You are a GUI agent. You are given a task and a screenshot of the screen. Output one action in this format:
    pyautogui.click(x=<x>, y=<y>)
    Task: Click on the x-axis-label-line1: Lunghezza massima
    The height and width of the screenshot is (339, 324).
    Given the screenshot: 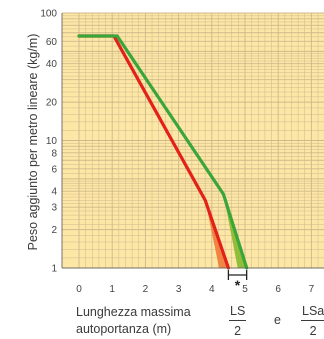 What is the action you would take?
    pyautogui.click(x=133, y=312)
    